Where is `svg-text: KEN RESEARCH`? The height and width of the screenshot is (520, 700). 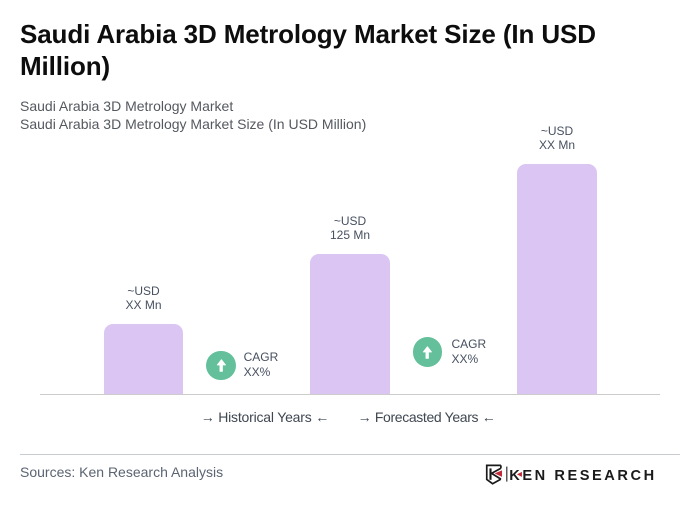
svg-text: KEN RESEARCH is located at coordinates (582, 476).